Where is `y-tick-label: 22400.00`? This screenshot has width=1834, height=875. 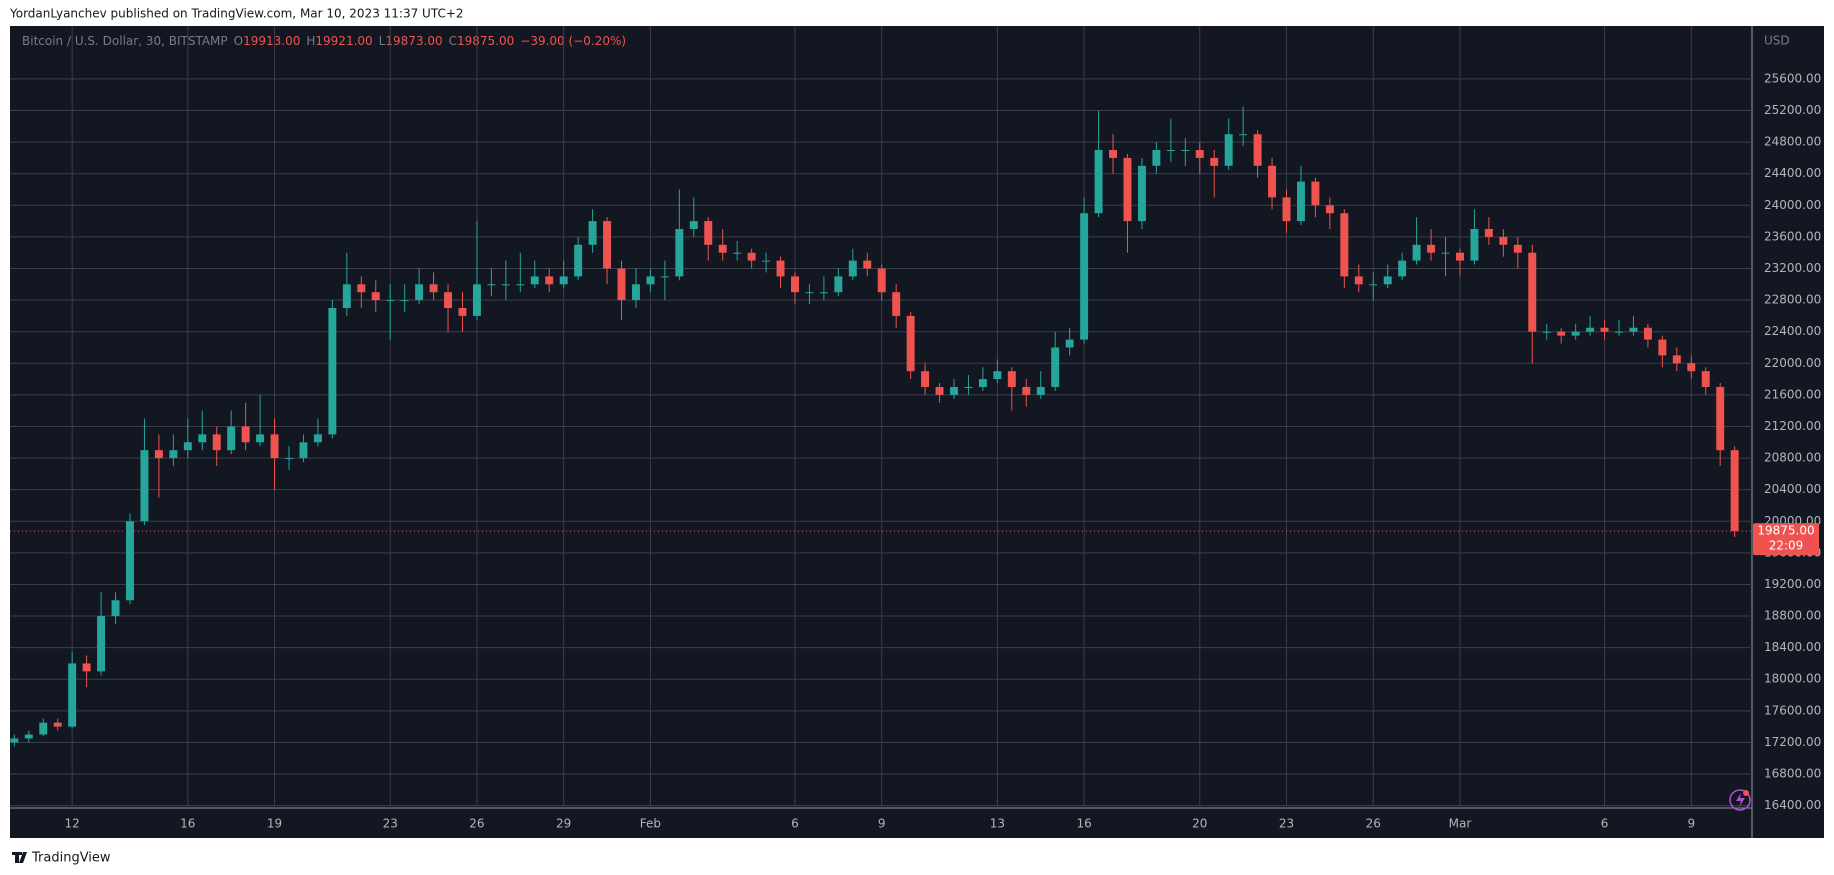
y-tick-label: 22400.00 is located at coordinates (1792, 331).